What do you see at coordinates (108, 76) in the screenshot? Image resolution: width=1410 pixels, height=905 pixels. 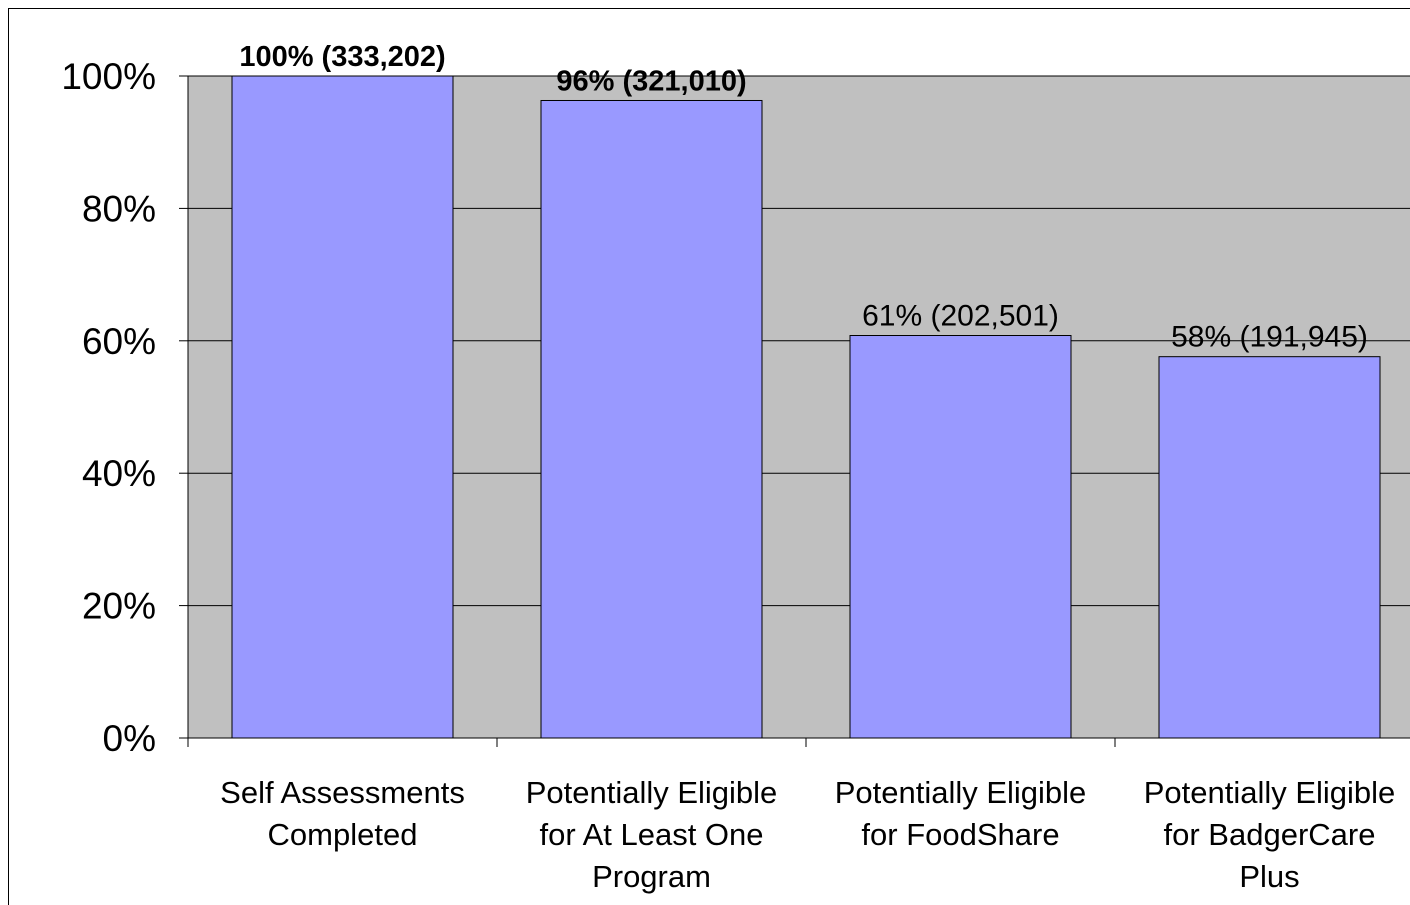 I see `ytick-label: 100%` at bounding box center [108, 76].